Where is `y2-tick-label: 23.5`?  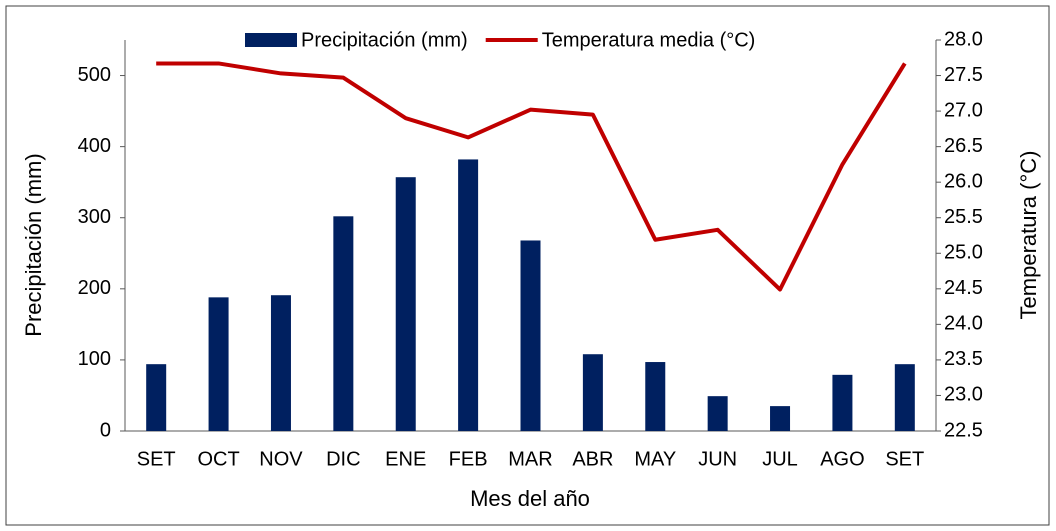
y2-tick-label: 23.5 is located at coordinates (963, 359).